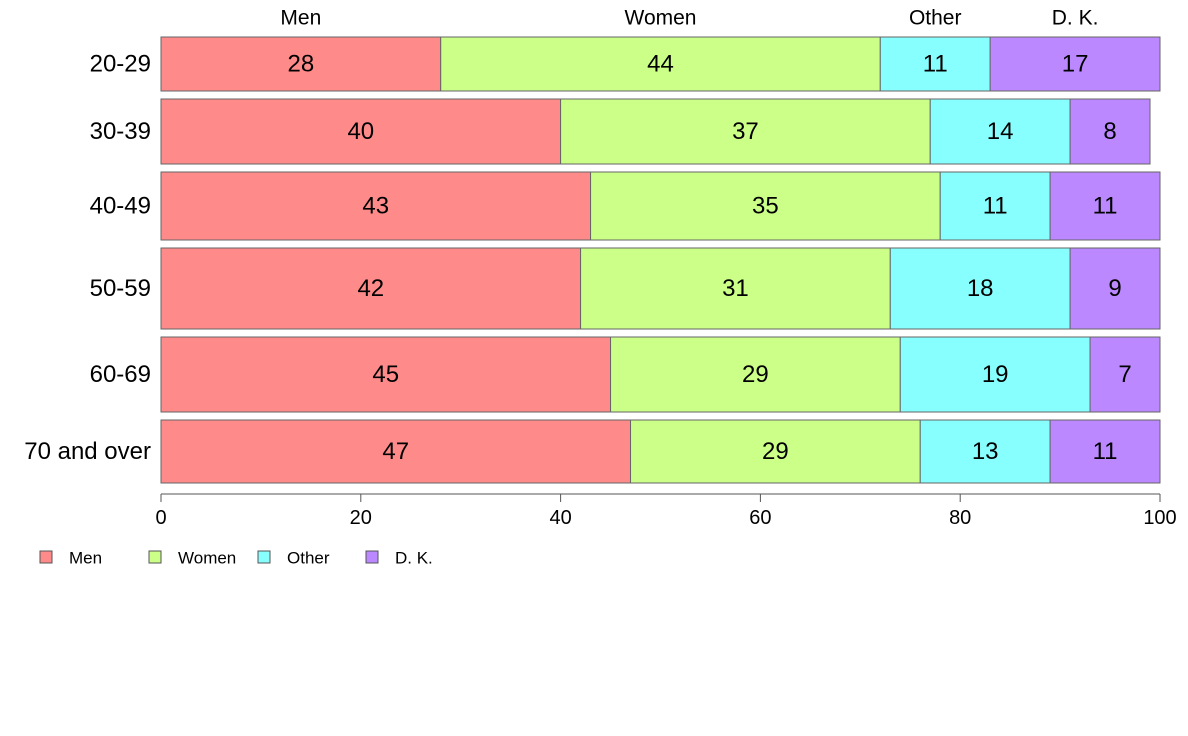 This screenshot has width=1188, height=736. What do you see at coordinates (120, 374) in the screenshot?
I see `category-label-60-69: 60-69` at bounding box center [120, 374].